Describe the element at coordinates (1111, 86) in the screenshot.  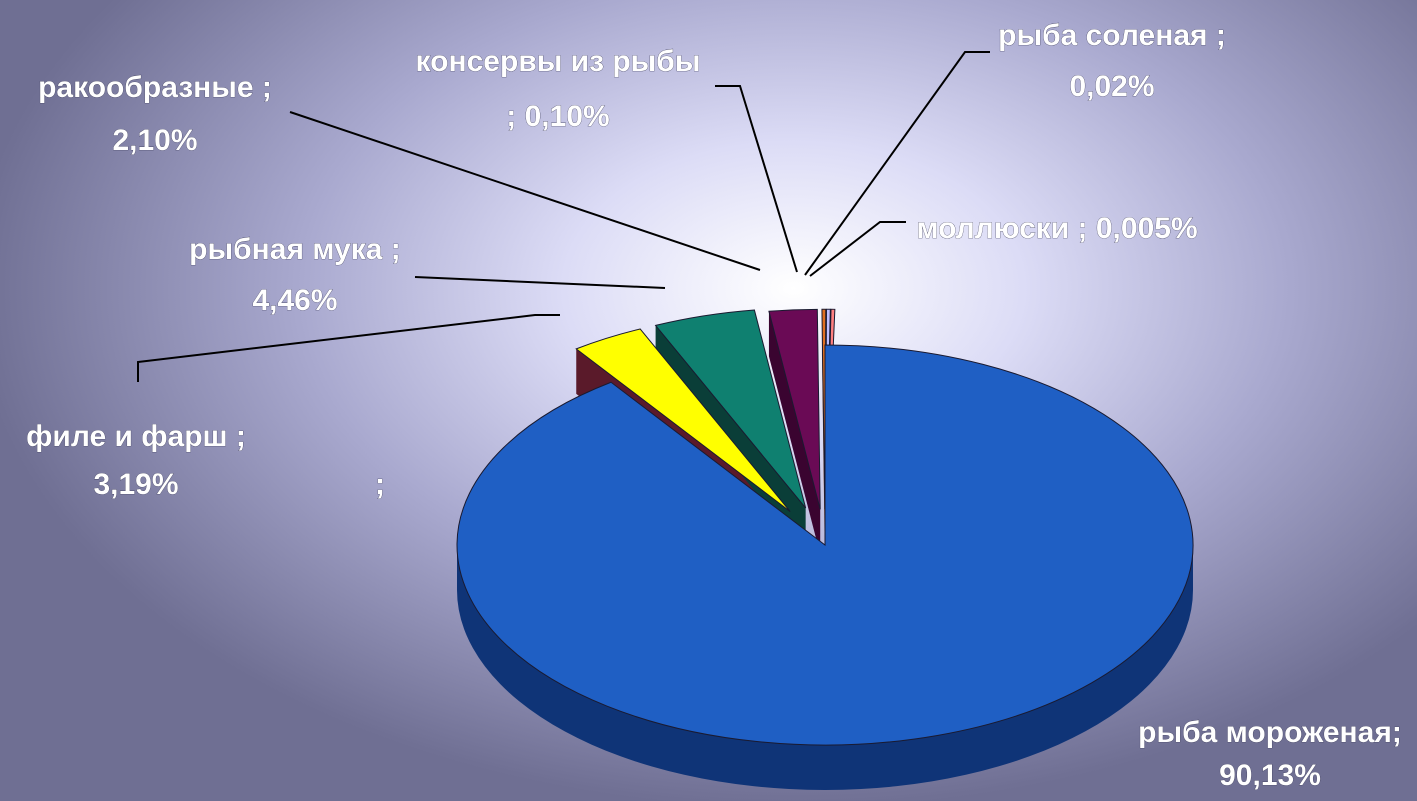
I see `value-salted-fish: 0,02%` at that location.